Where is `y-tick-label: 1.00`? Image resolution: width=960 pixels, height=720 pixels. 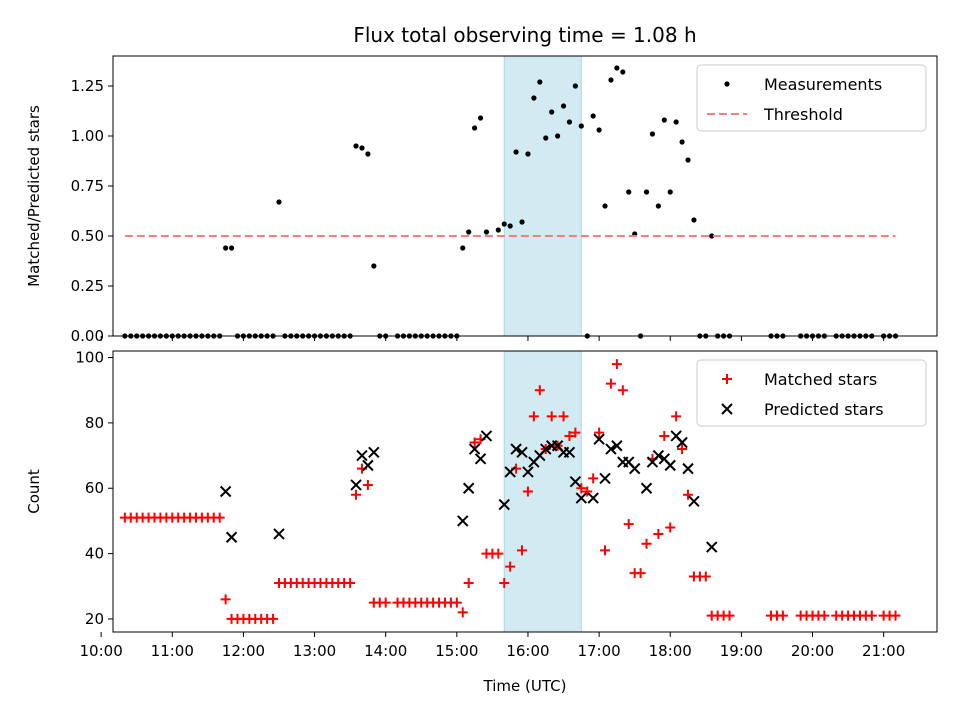
y-tick-label: 1.00 is located at coordinates (87, 136).